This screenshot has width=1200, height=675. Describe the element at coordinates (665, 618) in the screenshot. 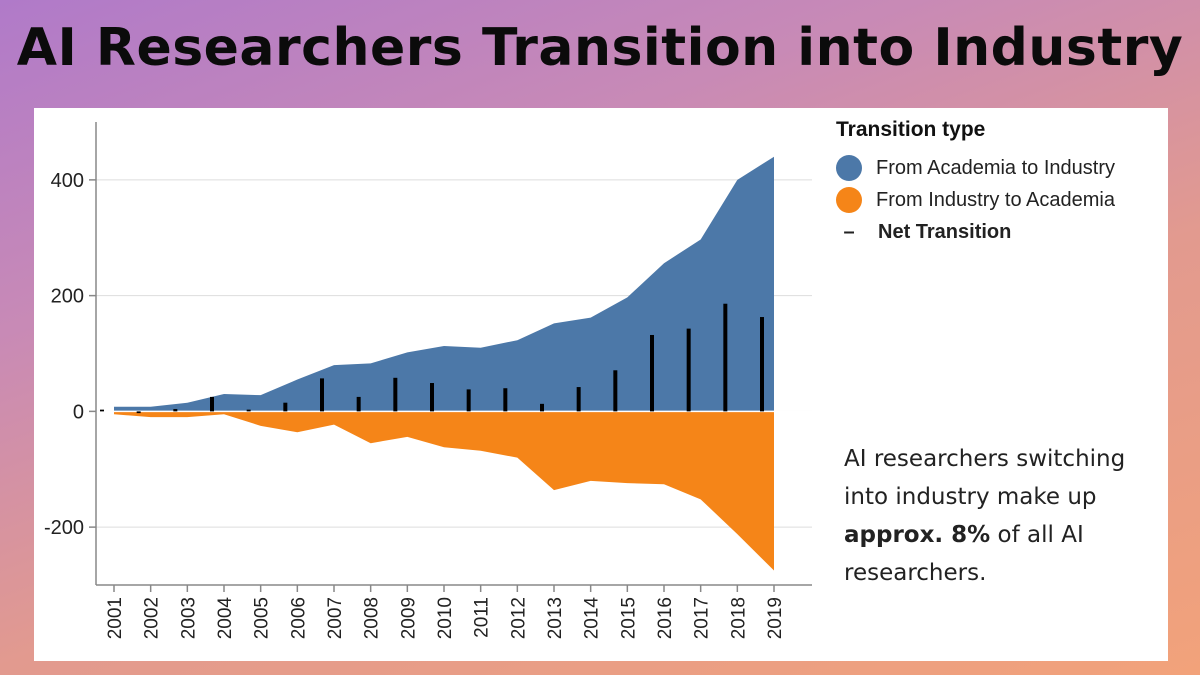

I see `x-tick-label: 2016` at that location.